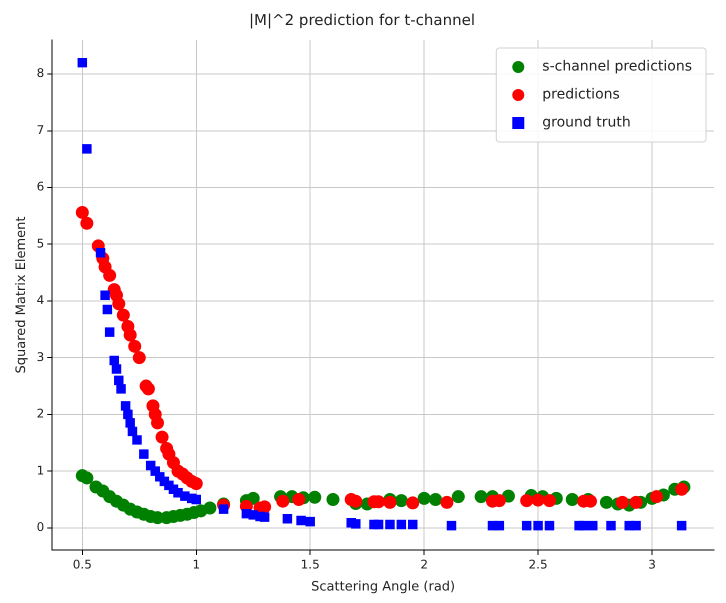 This screenshot has height=603, width=726. I want to click on x-tick-label: 2.5, so click(538, 564).